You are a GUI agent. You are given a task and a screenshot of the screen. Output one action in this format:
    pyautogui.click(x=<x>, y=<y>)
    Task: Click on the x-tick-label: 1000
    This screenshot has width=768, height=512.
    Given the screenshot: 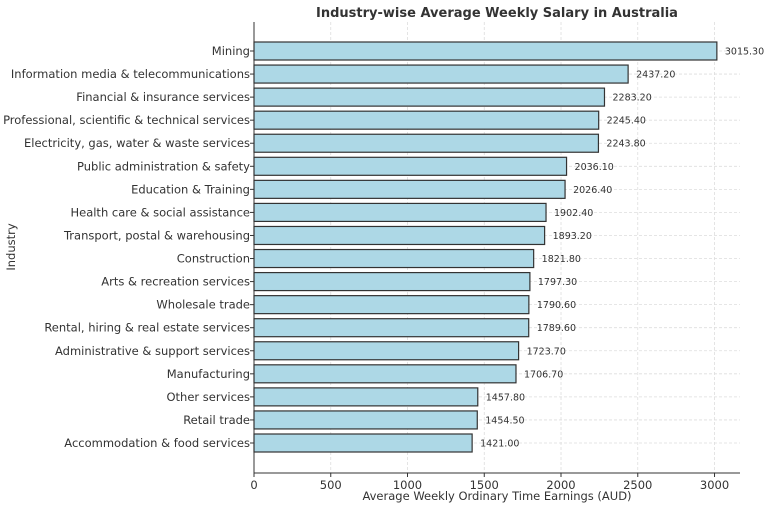 What is the action you would take?
    pyautogui.click(x=407, y=485)
    